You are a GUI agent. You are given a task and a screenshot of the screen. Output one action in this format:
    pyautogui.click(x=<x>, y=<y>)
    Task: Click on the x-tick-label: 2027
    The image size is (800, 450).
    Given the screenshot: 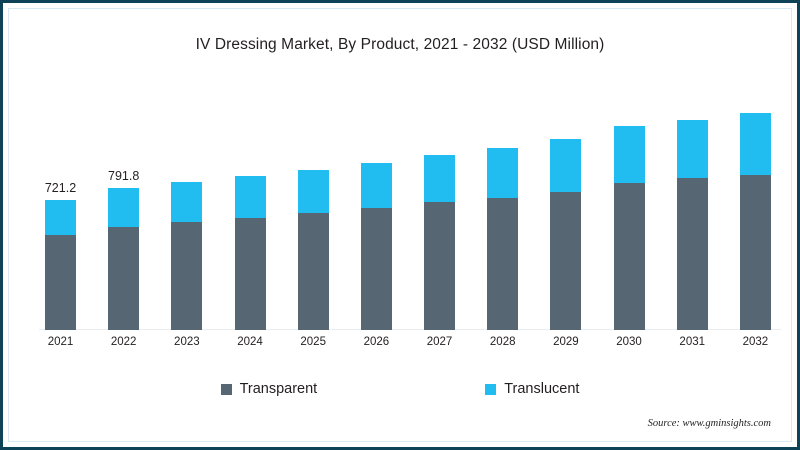 What is the action you would take?
    pyautogui.click(x=439, y=342)
    